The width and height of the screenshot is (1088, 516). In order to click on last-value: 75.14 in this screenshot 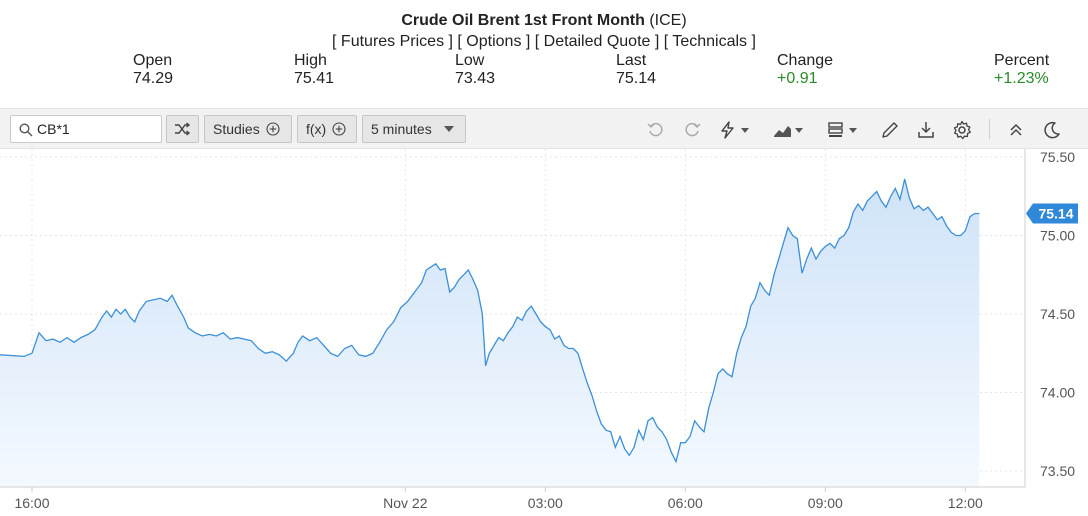, I will do `click(636, 78)`.